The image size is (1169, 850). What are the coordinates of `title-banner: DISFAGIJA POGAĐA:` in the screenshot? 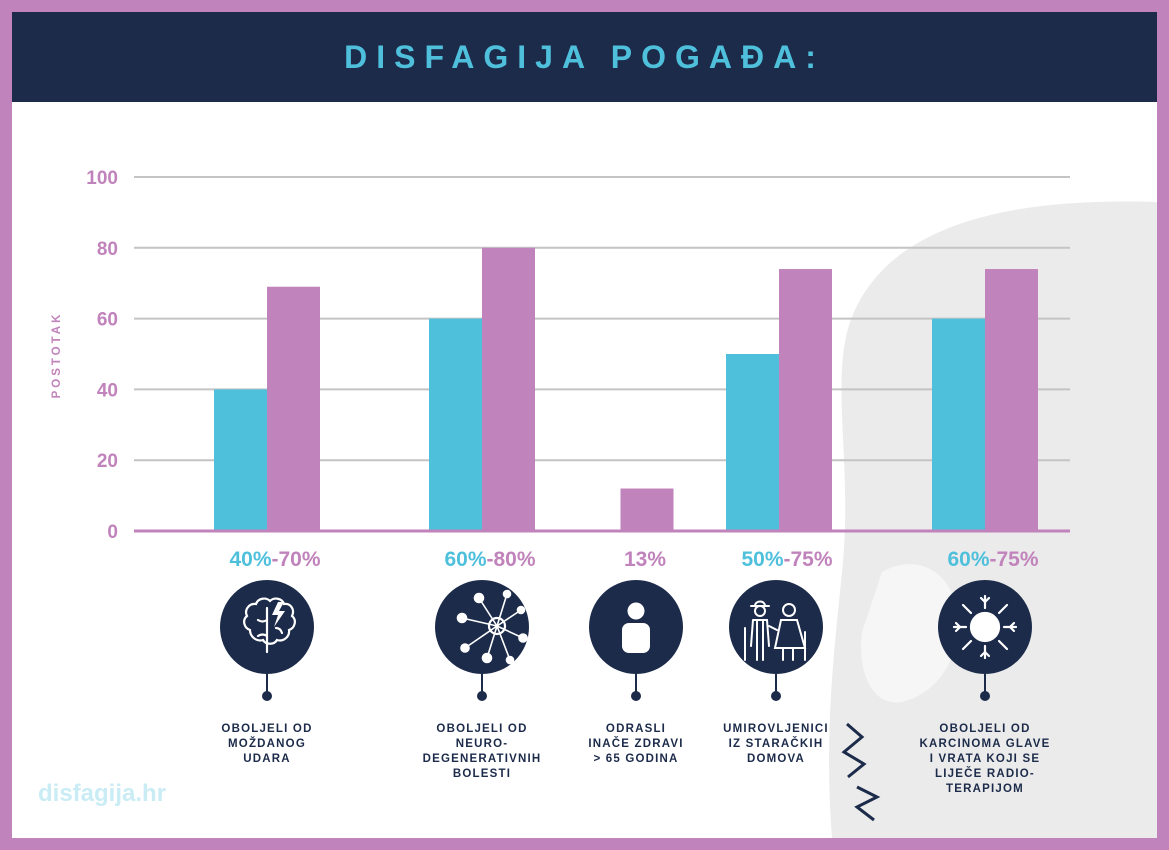 It's located at (584, 57).